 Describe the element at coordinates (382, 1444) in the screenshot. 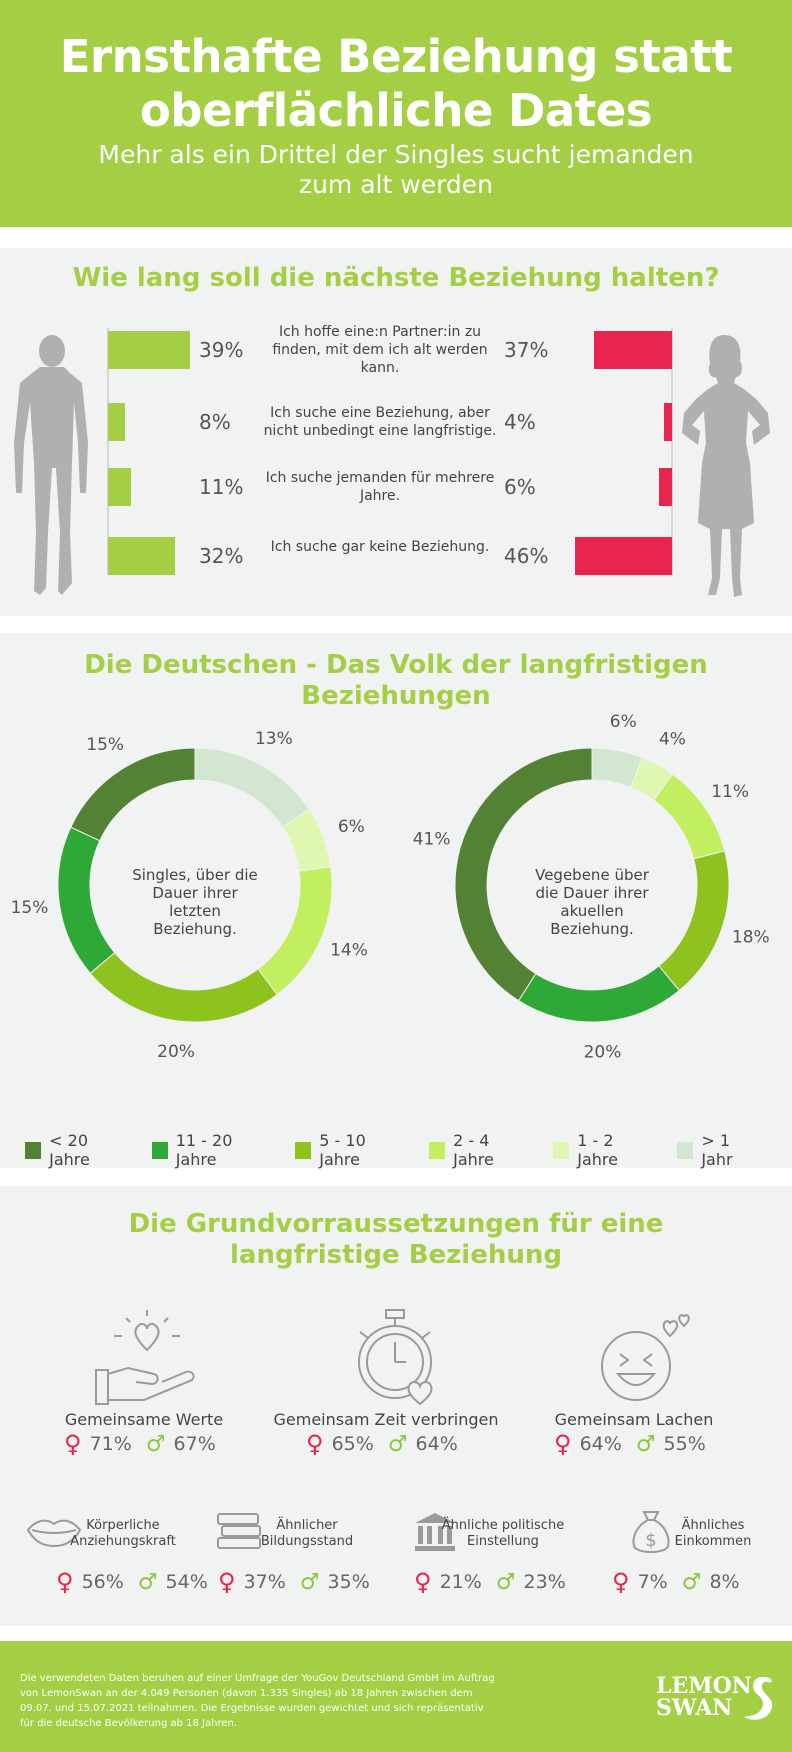

I see `prerequisite-stats: ♀ 65% ♂ 64%` at that location.